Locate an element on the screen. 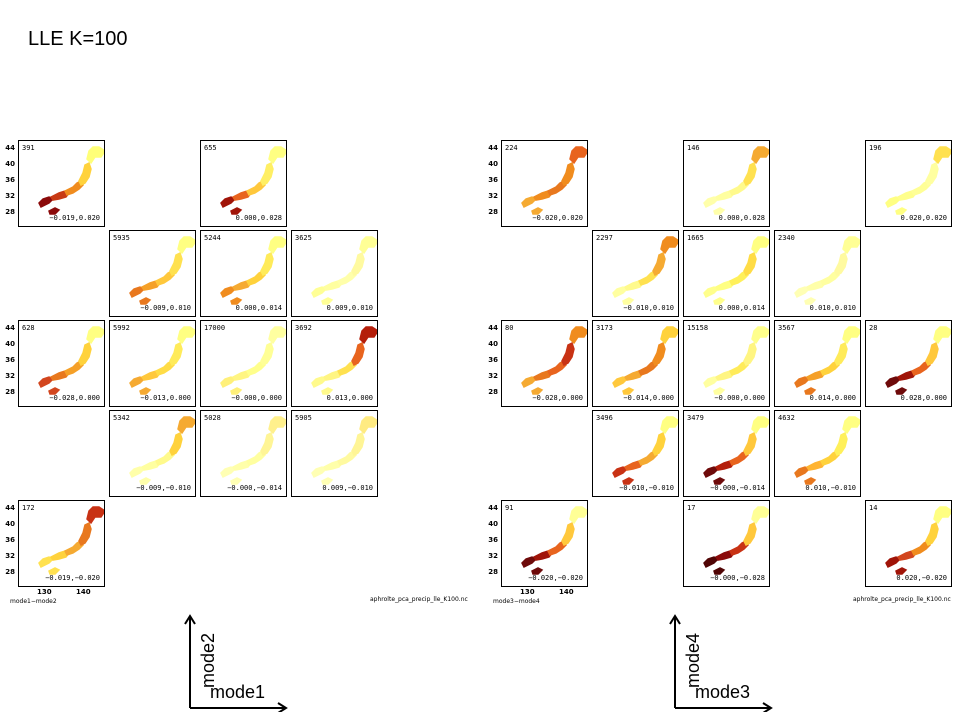 Image resolution: width=960 pixels, height=720 pixels. map-panel: 3173 −0.014,0.000 is located at coordinates (635, 363).